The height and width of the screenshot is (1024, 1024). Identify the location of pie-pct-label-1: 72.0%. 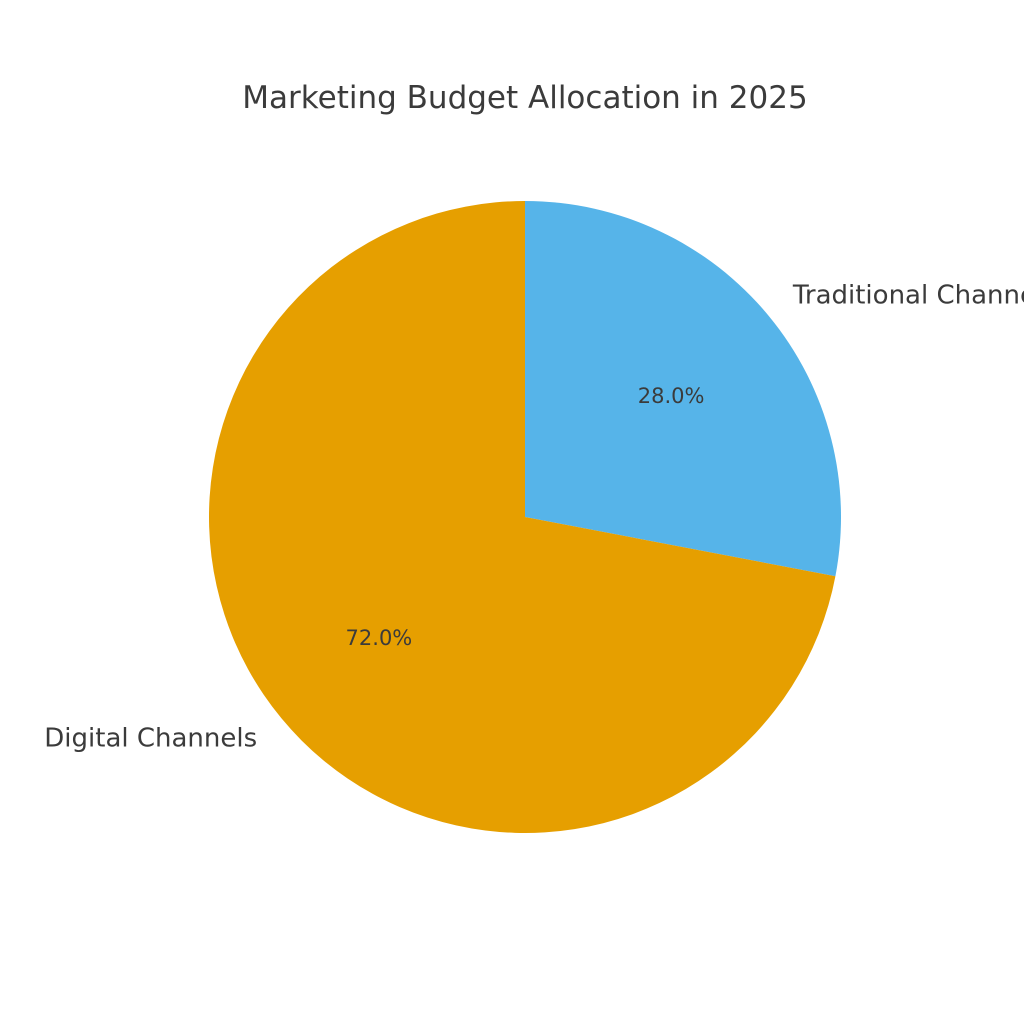
(379, 638).